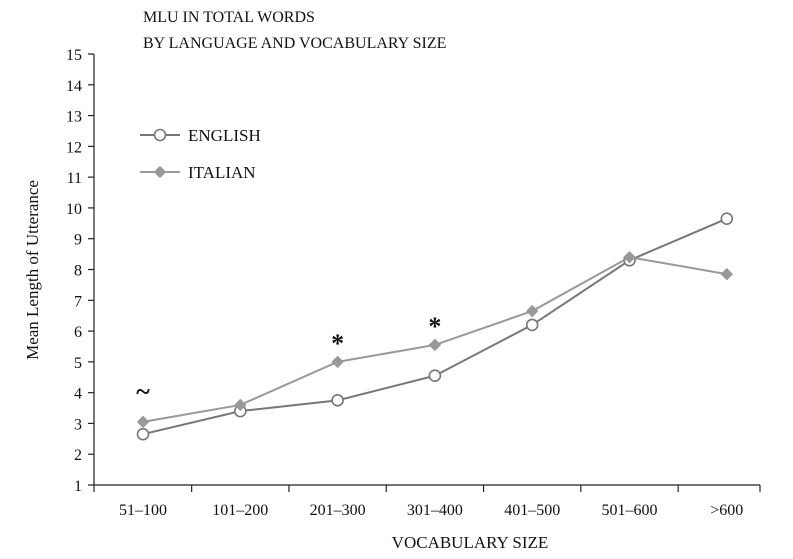 This screenshot has width=793, height=559. What do you see at coordinates (630, 510) in the screenshot?
I see `x-tick-label: 501–600` at bounding box center [630, 510].